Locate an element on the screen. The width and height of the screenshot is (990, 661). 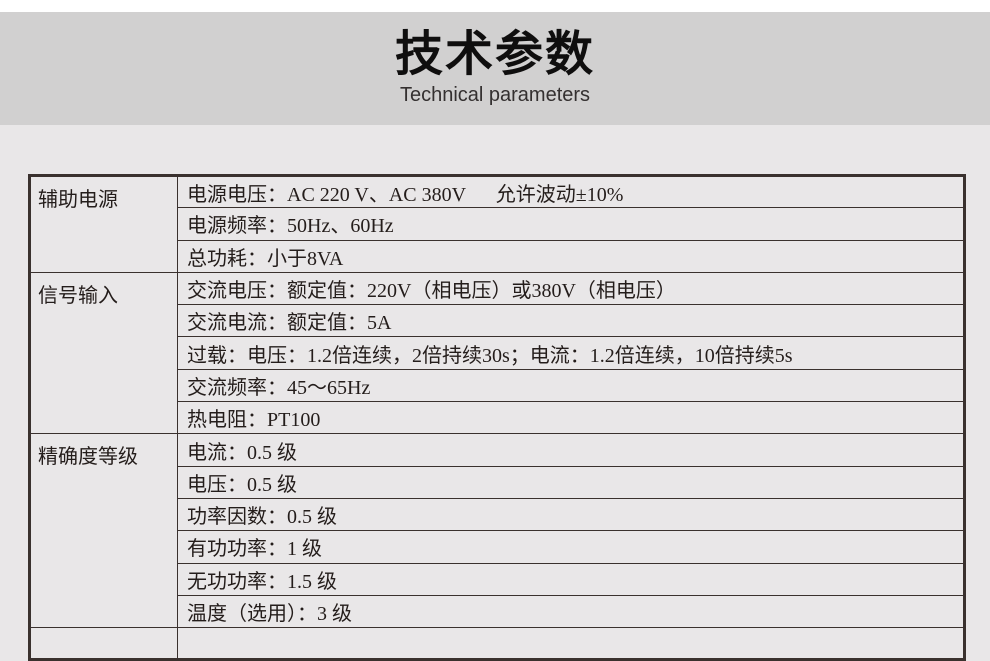
spec-cell-power-factor-accuracy: 功率因数：0.5 级 is located at coordinates (571, 514).